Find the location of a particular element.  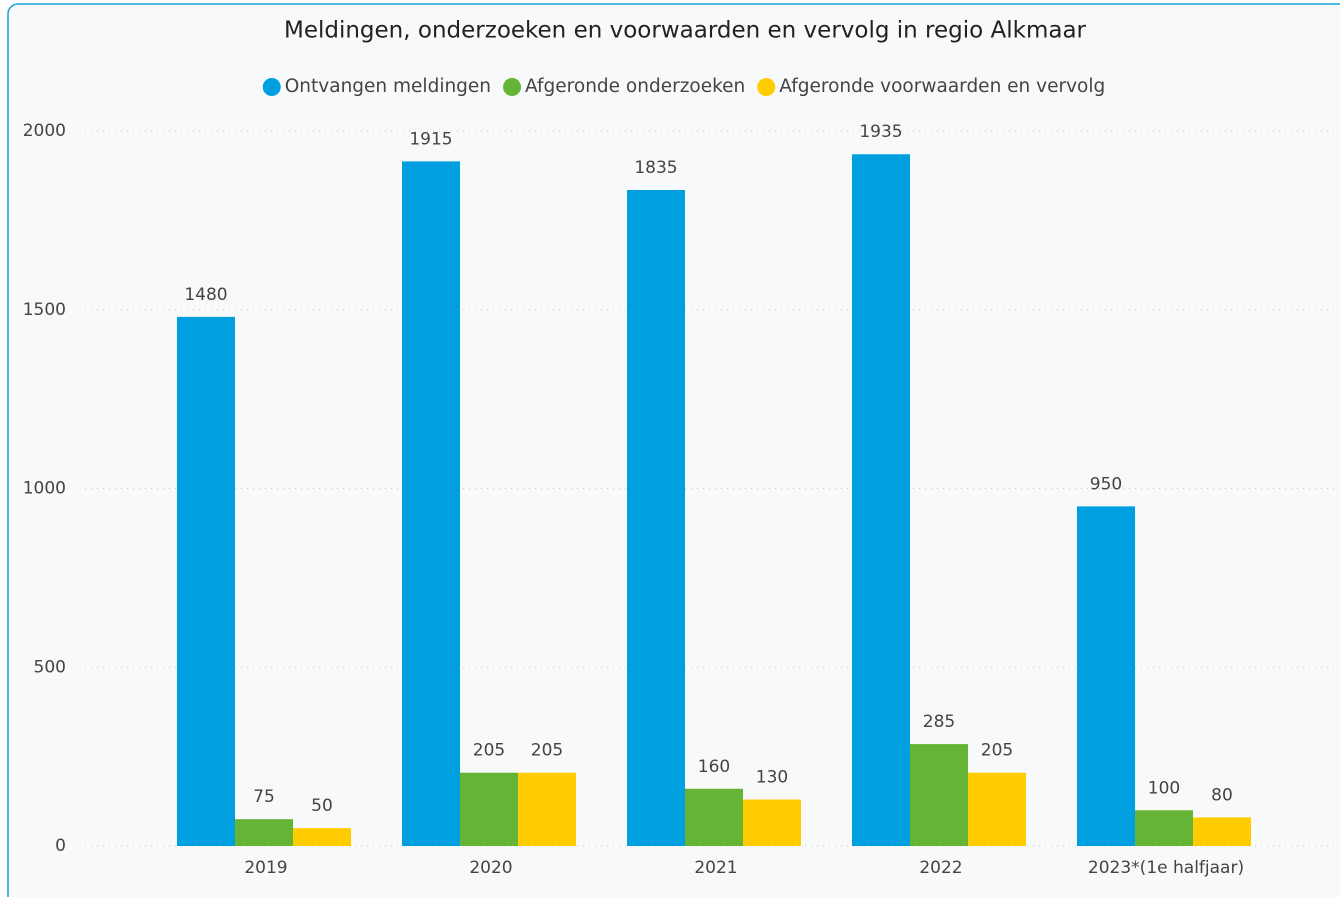

x-tick-label: 2021 is located at coordinates (715, 868).